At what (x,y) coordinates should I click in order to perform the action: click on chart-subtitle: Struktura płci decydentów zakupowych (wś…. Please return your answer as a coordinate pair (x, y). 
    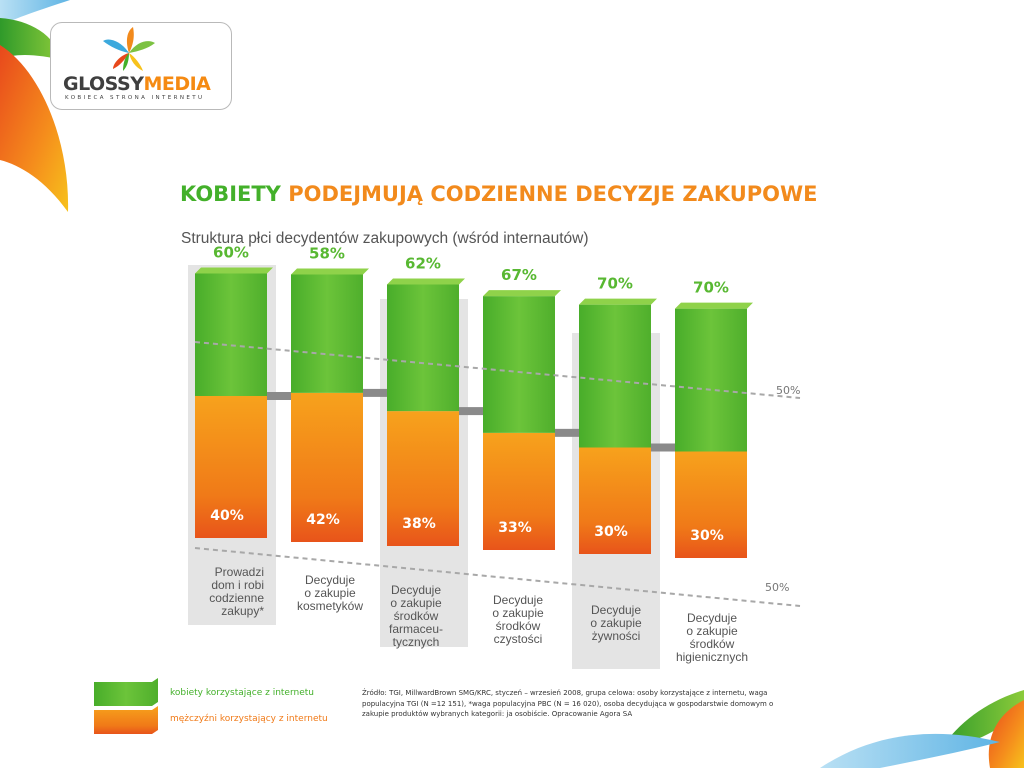
    Looking at the image, I should click on (385, 238).